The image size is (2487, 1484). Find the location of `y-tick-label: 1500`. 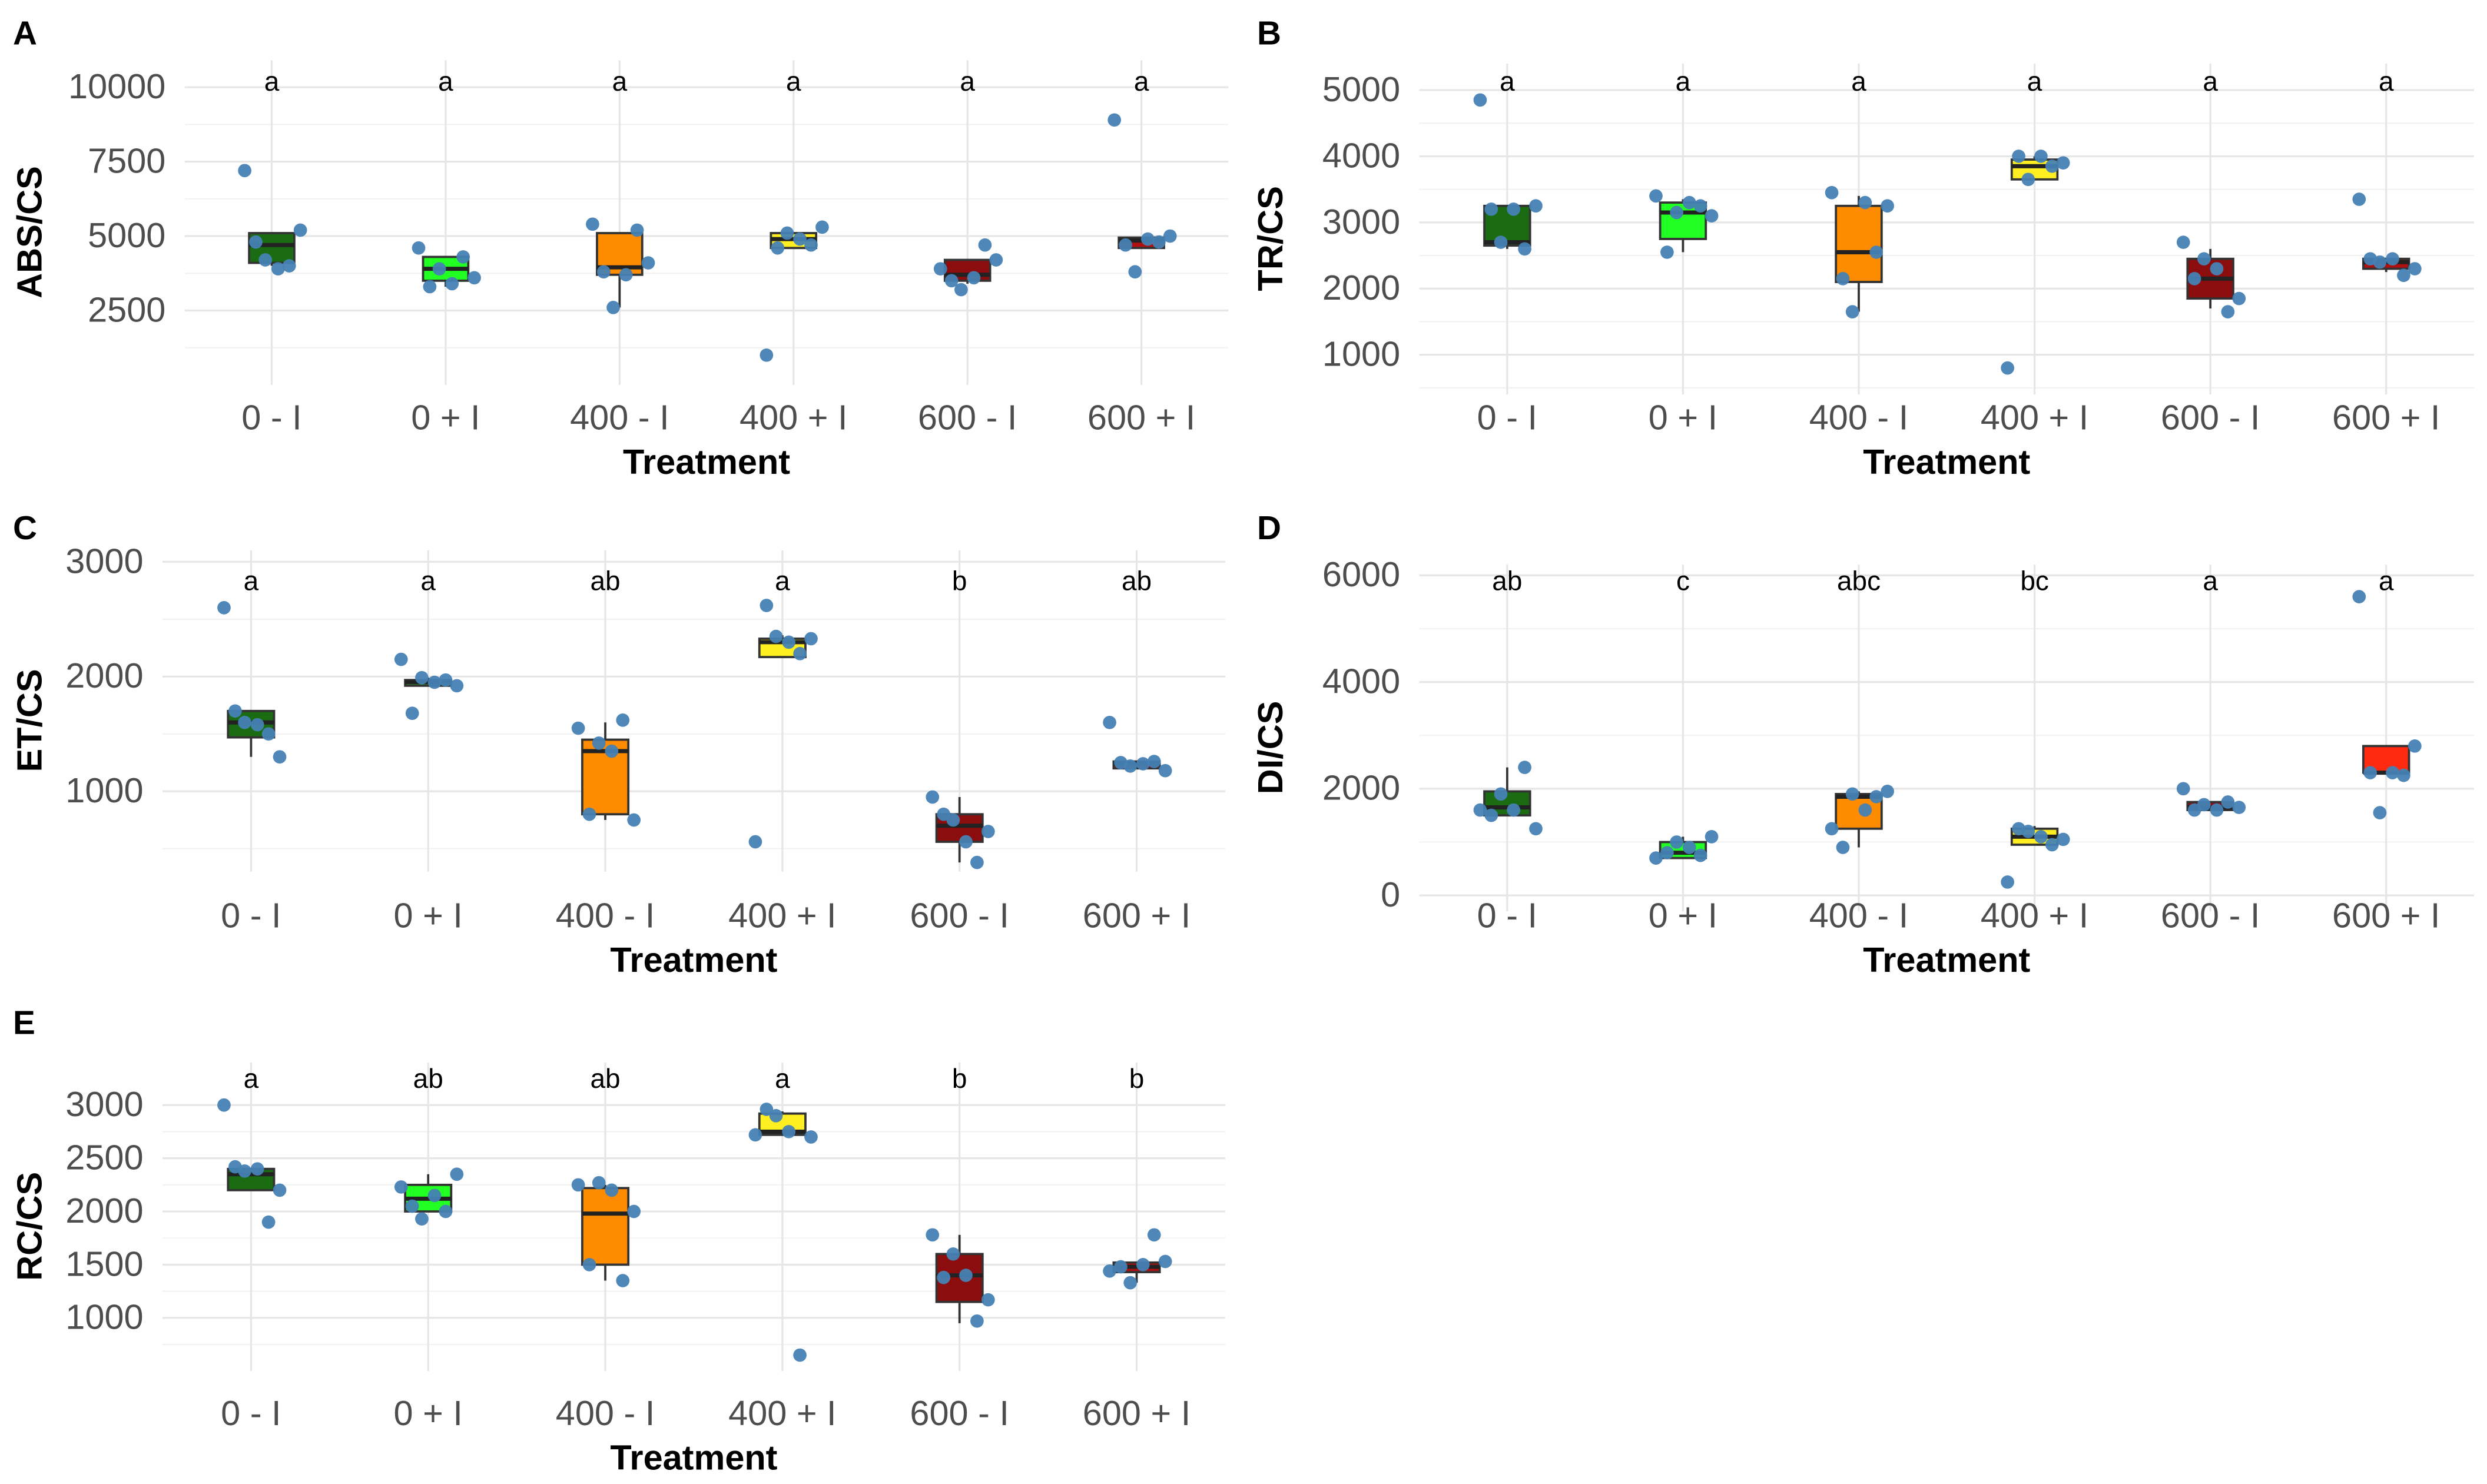

y-tick-label: 1500 is located at coordinates (104, 1263).